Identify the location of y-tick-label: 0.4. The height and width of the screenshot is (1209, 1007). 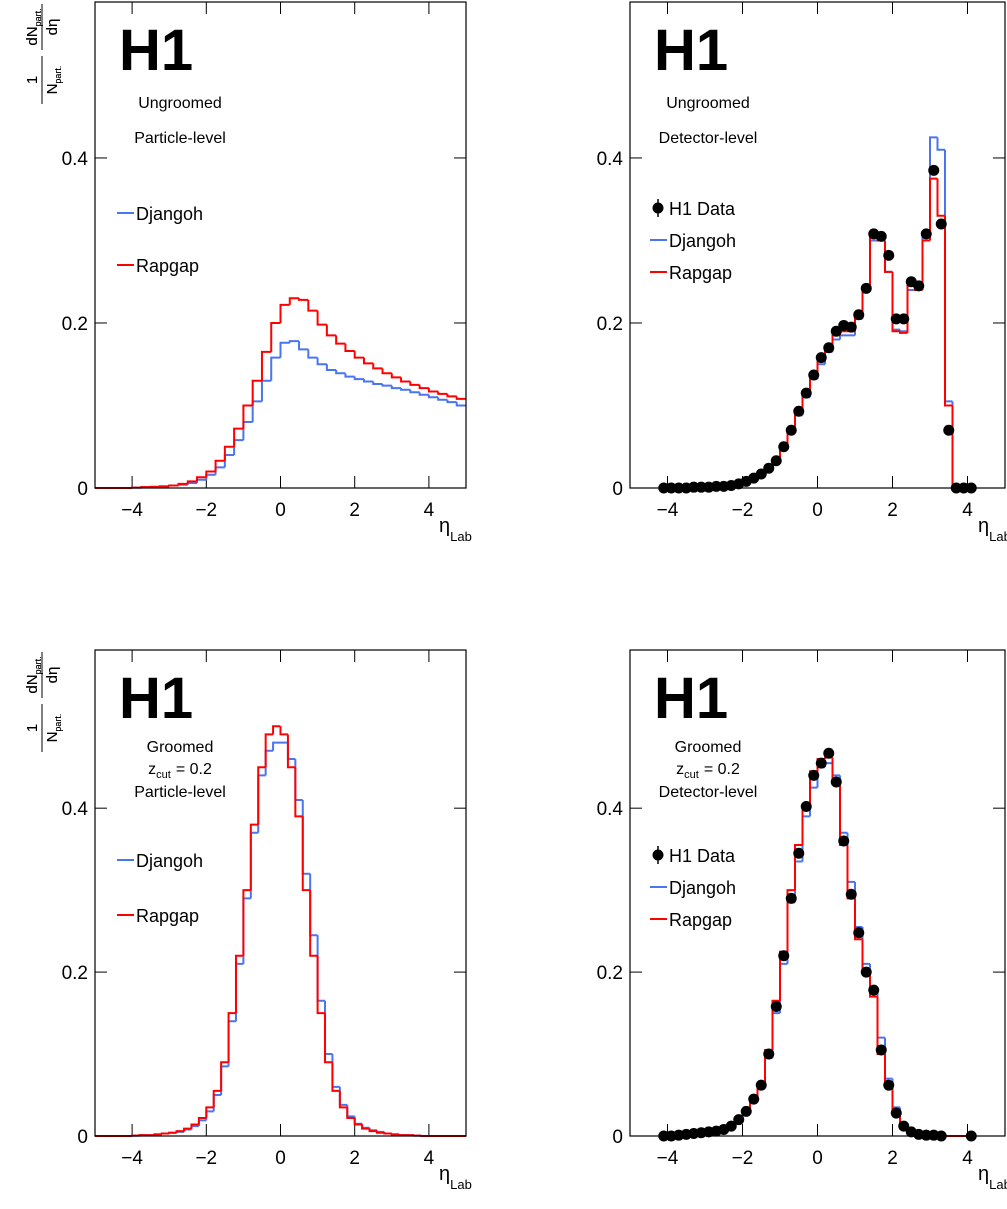
(610, 159).